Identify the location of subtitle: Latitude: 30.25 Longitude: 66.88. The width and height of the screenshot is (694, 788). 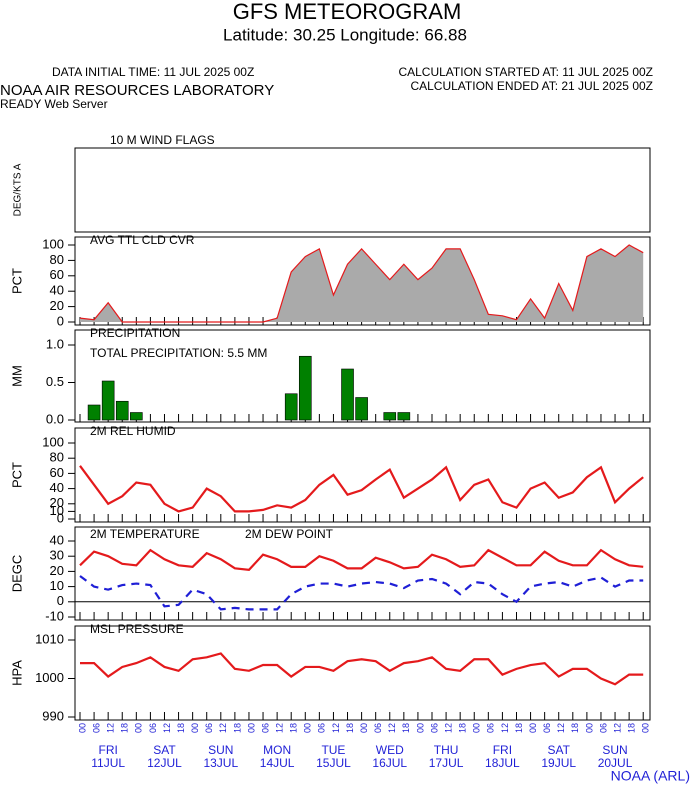
(345, 34).